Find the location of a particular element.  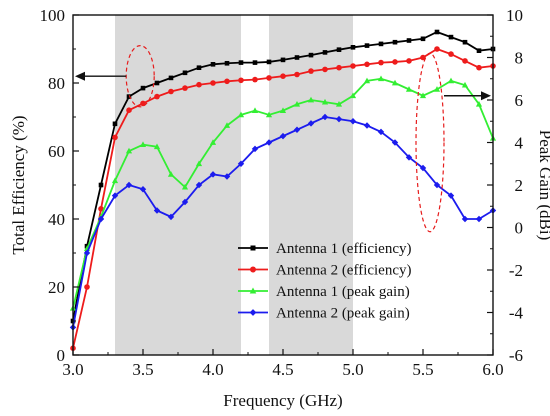

legend-label: Antenna 1 (peak gain) is located at coordinates (343, 292).